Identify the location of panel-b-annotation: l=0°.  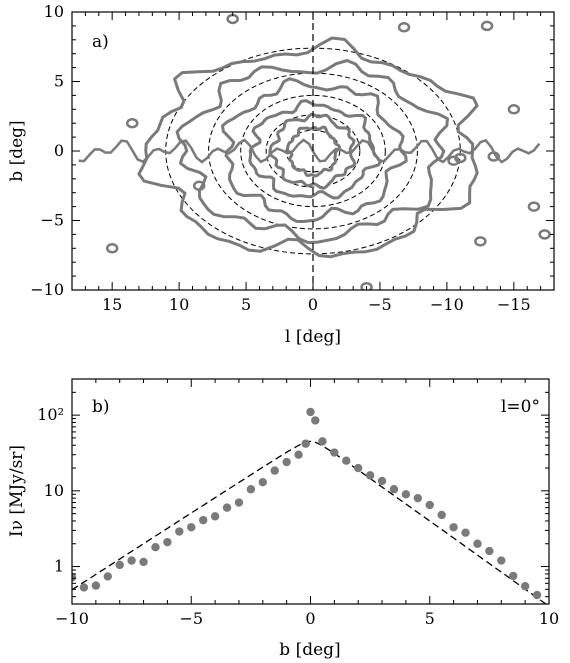
(520, 407).